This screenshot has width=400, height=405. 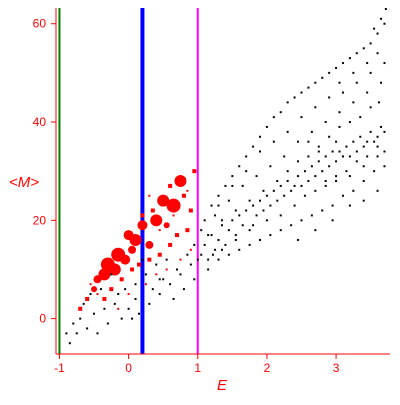 I want to click on y-tick-label: 20, so click(x=40, y=220).